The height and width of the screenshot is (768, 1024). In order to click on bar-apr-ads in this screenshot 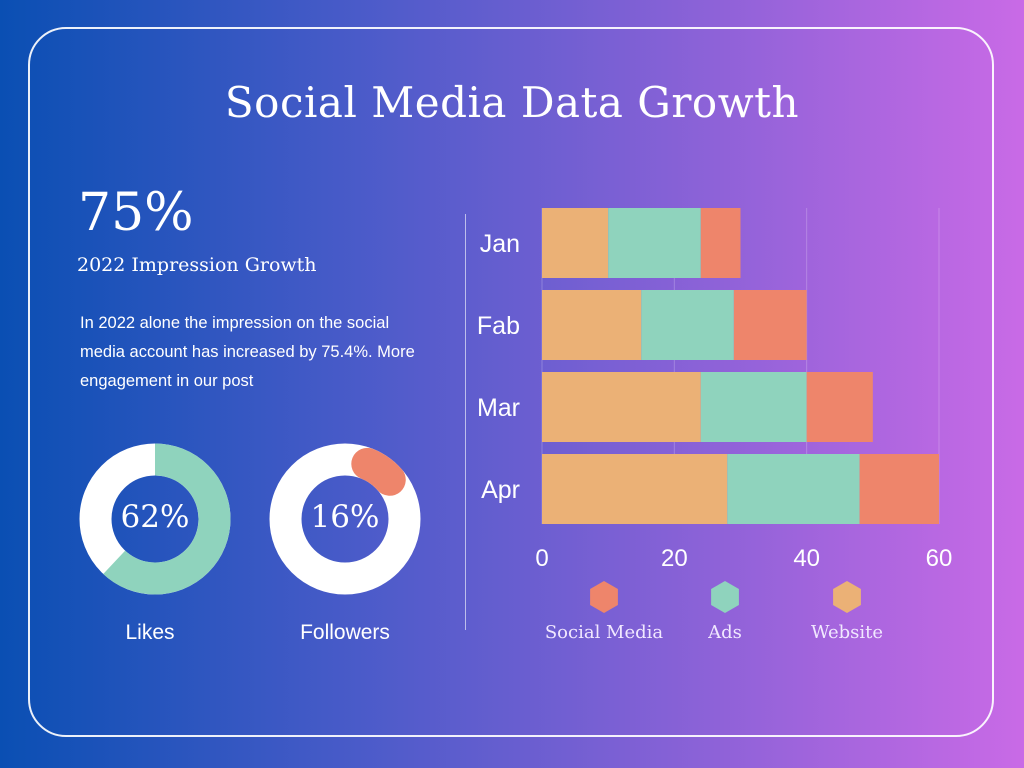, I will do `click(793, 489)`.